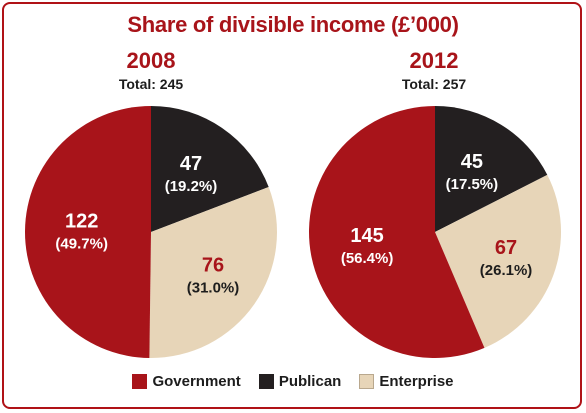 The image size is (586, 413). Describe the element at coordinates (293, 24) in the screenshot. I see `chart-title: Share of divisible income (£’000)` at that location.